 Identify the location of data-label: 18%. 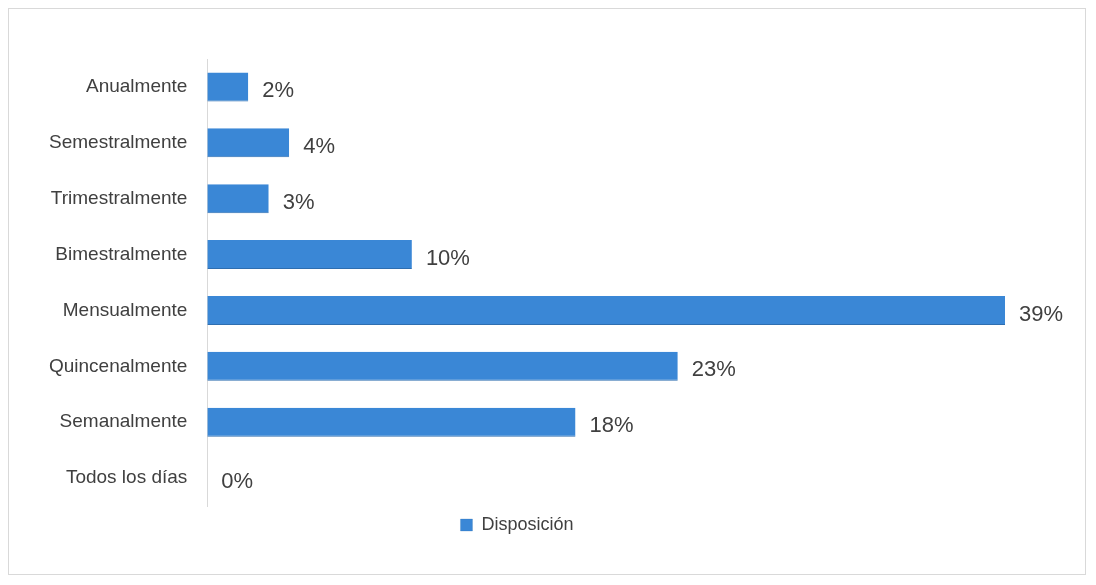
(611, 425).